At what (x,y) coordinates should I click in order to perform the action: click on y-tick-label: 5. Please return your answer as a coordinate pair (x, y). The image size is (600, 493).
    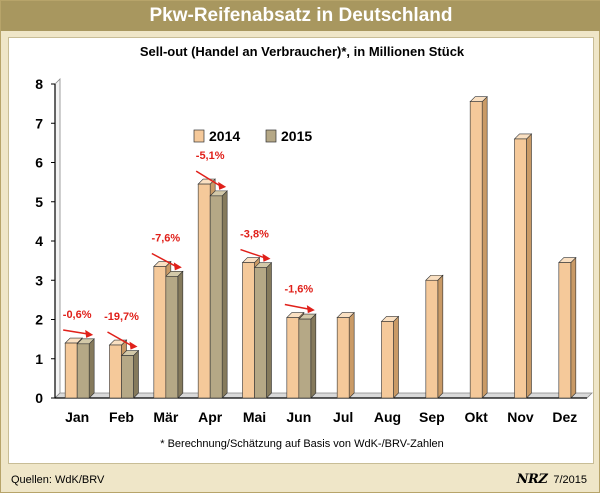
    Looking at the image, I should click on (39, 202).